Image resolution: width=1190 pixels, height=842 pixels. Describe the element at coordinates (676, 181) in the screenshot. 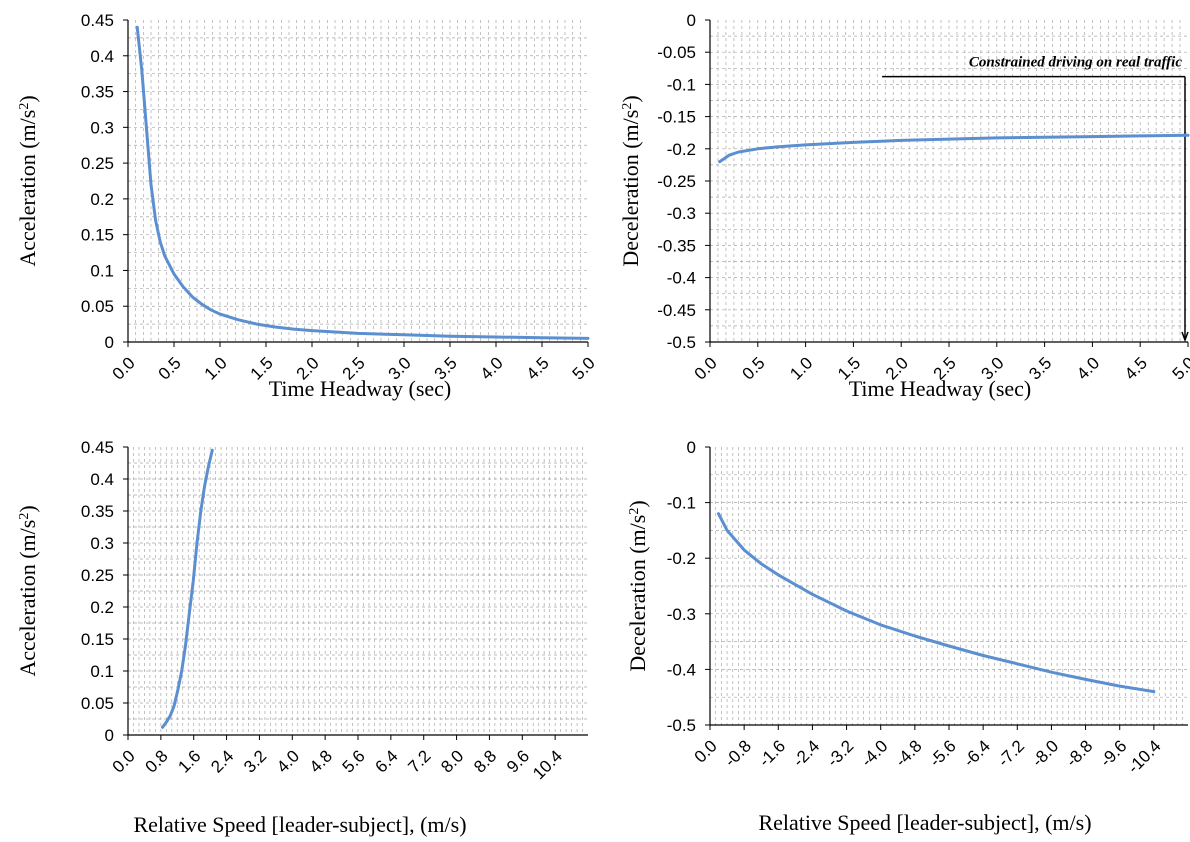

I see `y-tick-label: -0.25` at that location.